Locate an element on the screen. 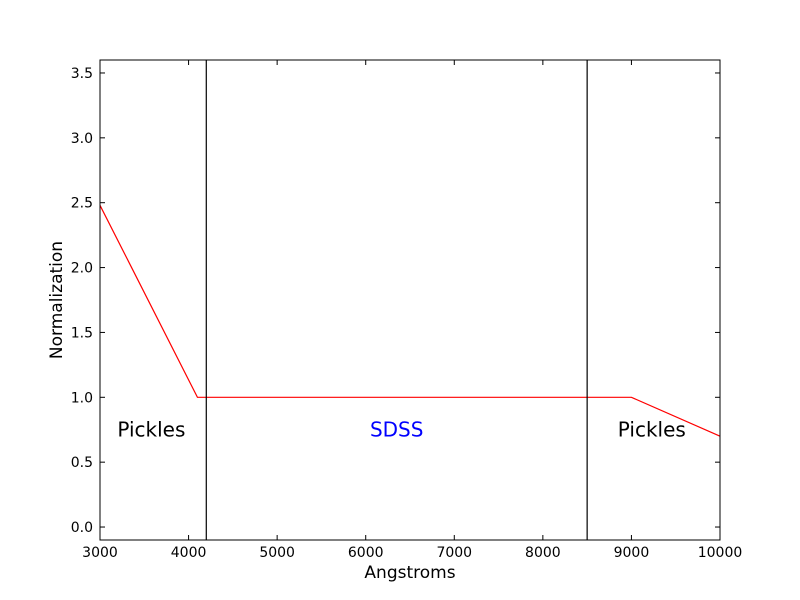 Image resolution: width=800 pixels, height=600 pixels. y-tick-label: 2.5 is located at coordinates (82, 204).